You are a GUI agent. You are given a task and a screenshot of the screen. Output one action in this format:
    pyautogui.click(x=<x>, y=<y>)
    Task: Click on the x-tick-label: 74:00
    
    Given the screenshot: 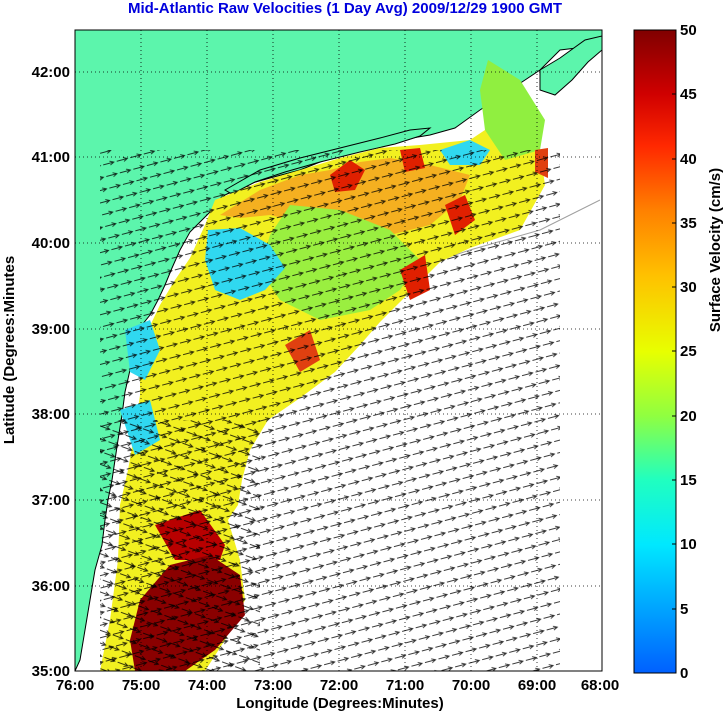 What is the action you would take?
    pyautogui.click(x=207, y=685)
    